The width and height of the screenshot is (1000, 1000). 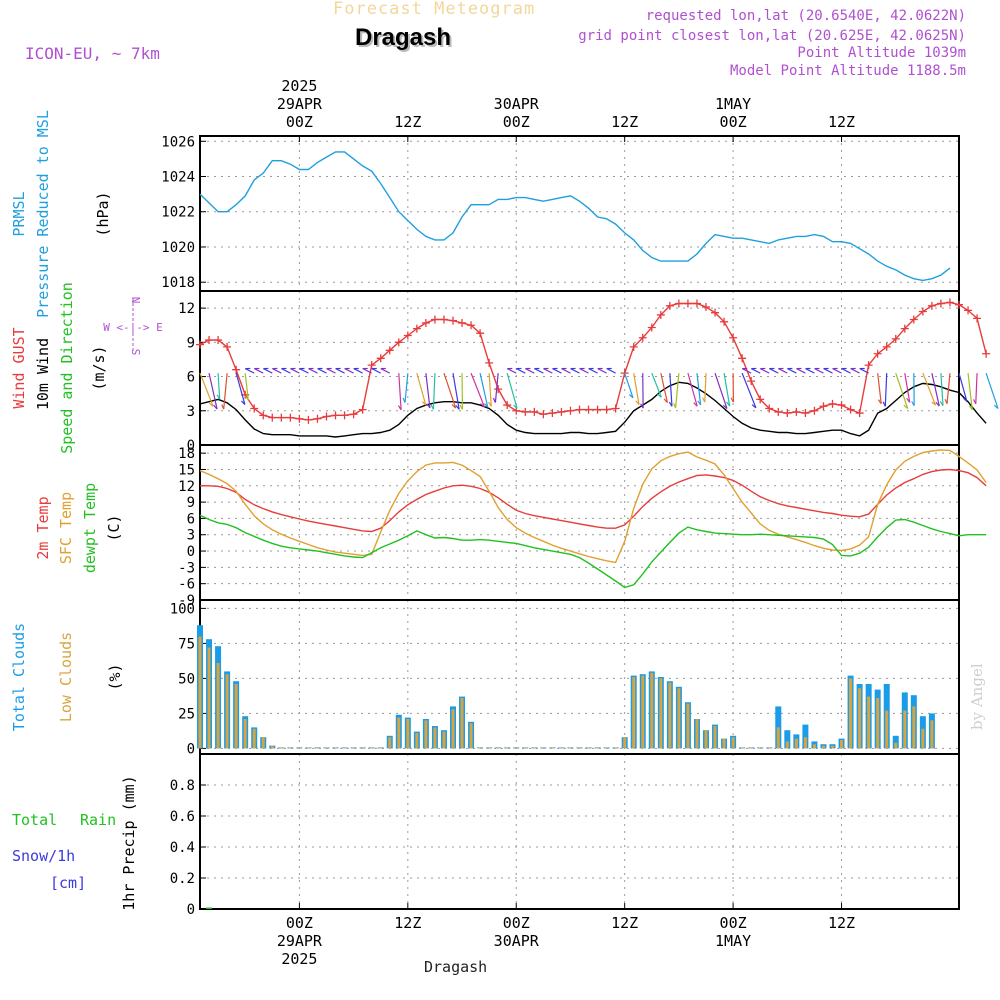 I want to click on temp2m-label: 2m Temp, so click(x=43, y=527).